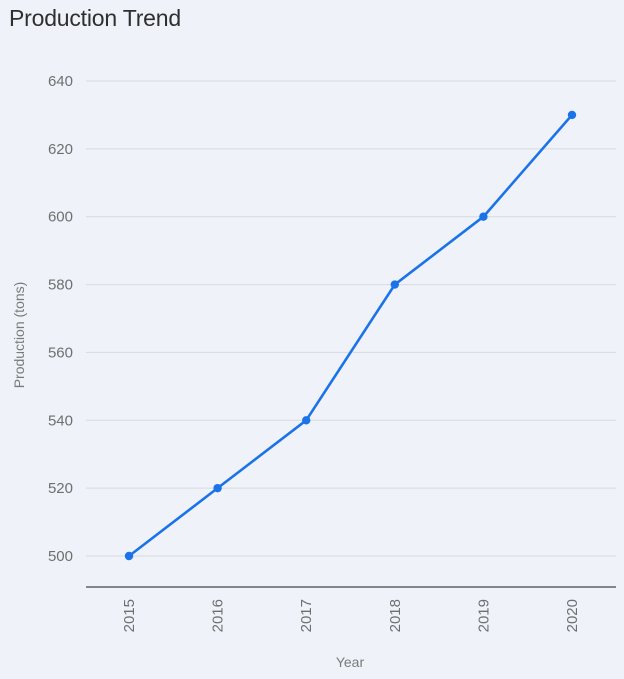 The image size is (624, 679). Describe the element at coordinates (60, 81) in the screenshot. I see `y-tick-label: 640` at that location.